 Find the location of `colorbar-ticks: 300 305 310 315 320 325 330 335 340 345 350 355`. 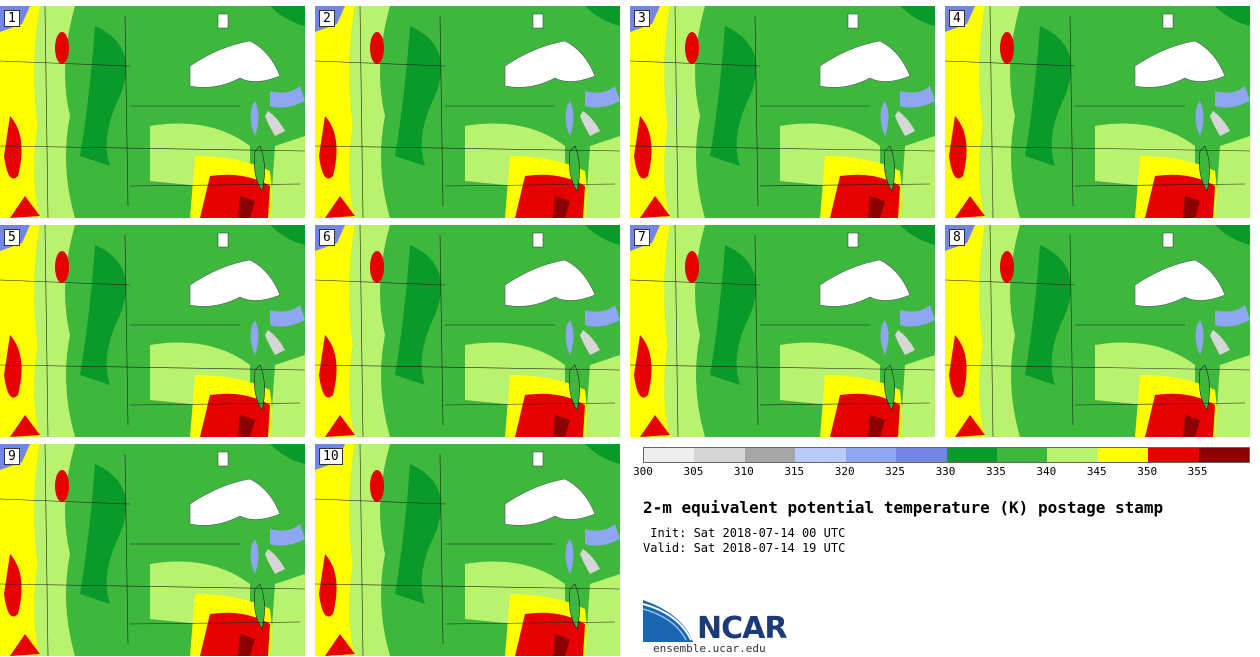

colorbar-ticks: 300 305 310 315 320 325 330 335 340 345 350 355 is located at coordinates (940, 472).